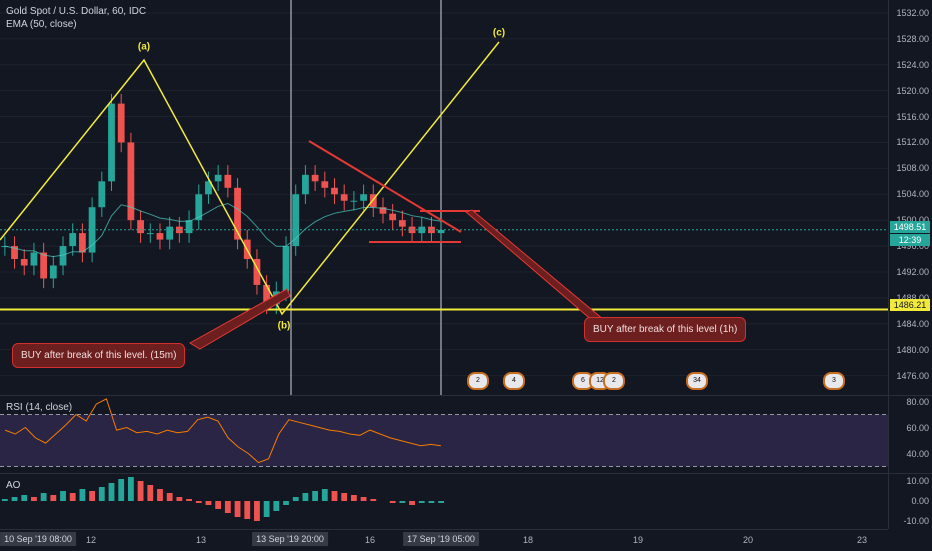 Image resolution: width=932 pixels, height=551 pixels. I want to click on last-price-tag: 1498.51, so click(910, 227).